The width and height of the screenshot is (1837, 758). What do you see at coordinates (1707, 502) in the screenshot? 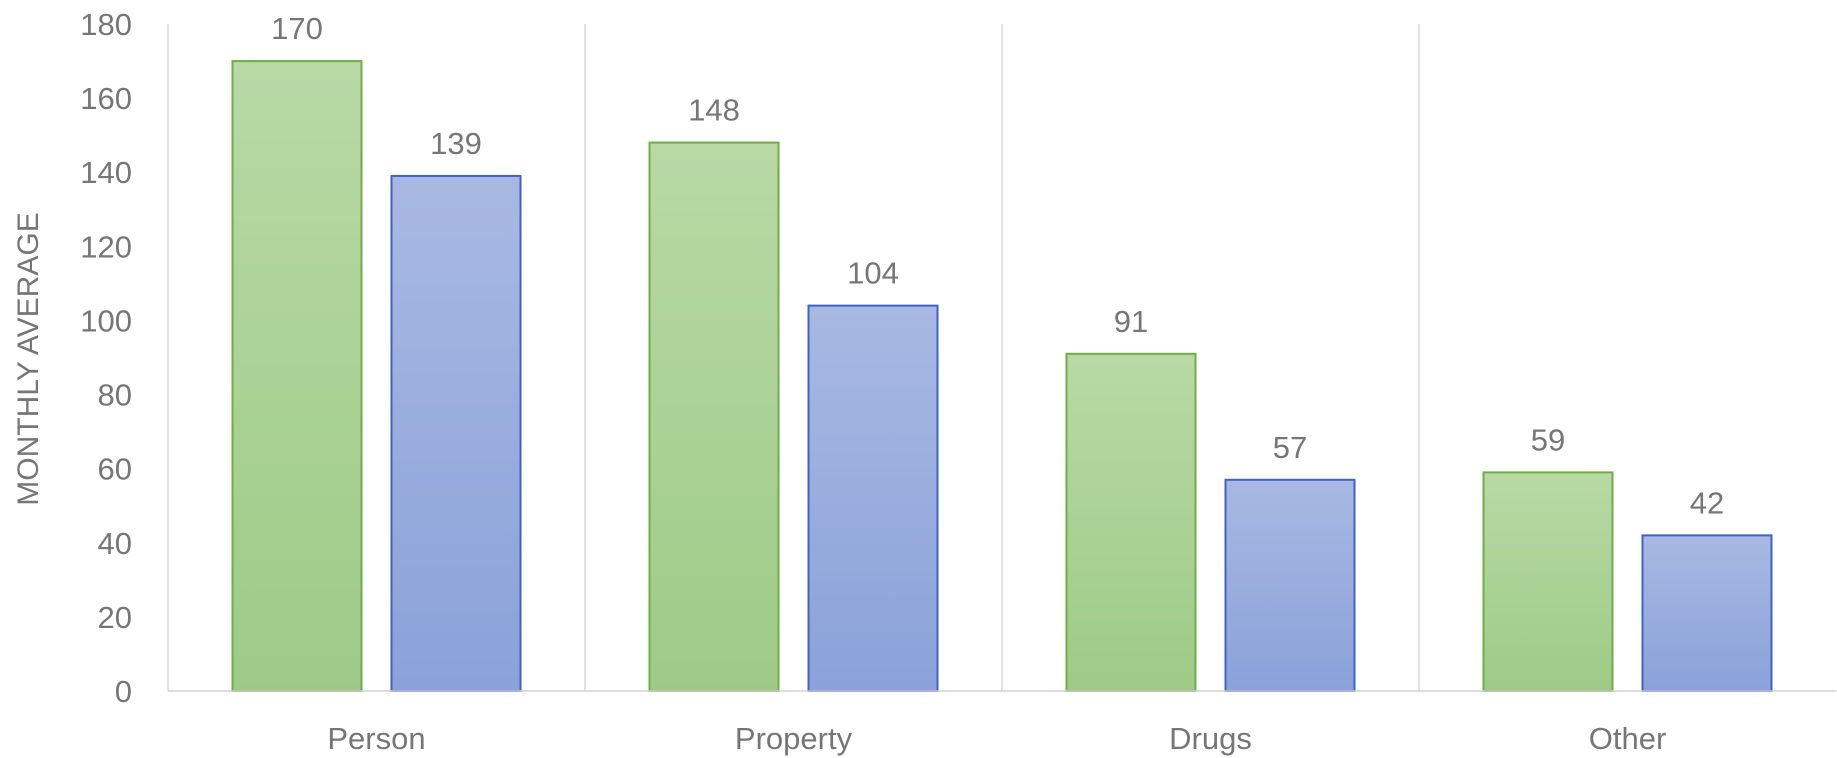
I see `data-label: 42` at bounding box center [1707, 502].